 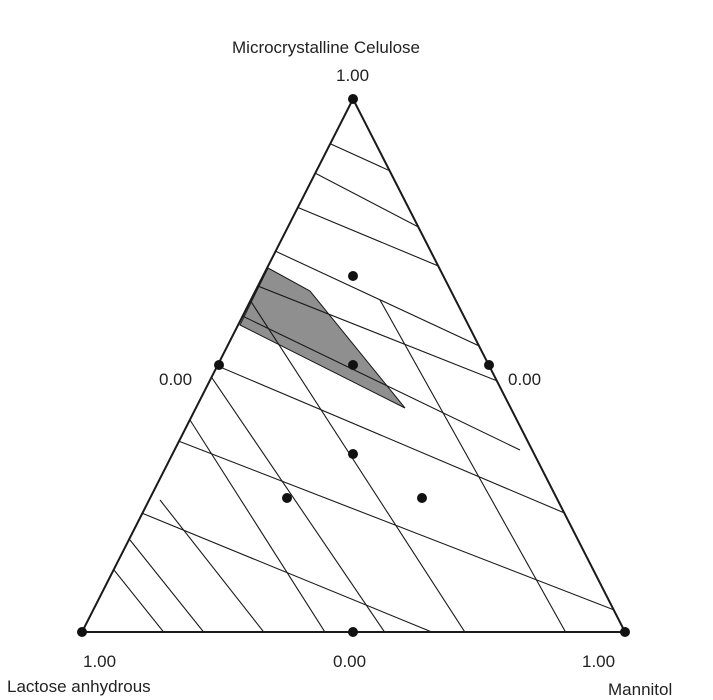 What do you see at coordinates (353, 75) in the screenshot?
I see `top-apex-tick: 1.00` at bounding box center [353, 75].